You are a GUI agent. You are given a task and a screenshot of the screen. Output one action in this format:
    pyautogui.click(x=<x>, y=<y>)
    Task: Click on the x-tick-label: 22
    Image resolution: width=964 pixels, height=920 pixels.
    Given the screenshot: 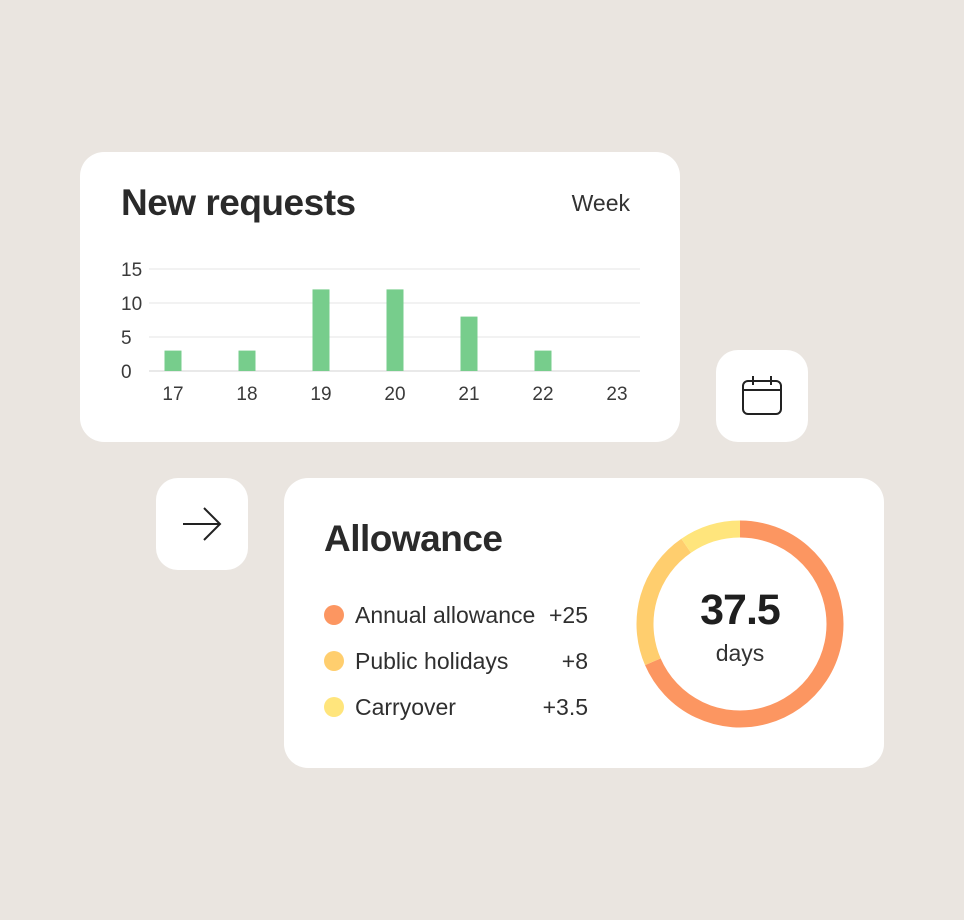 What is the action you would take?
    pyautogui.click(x=542, y=394)
    